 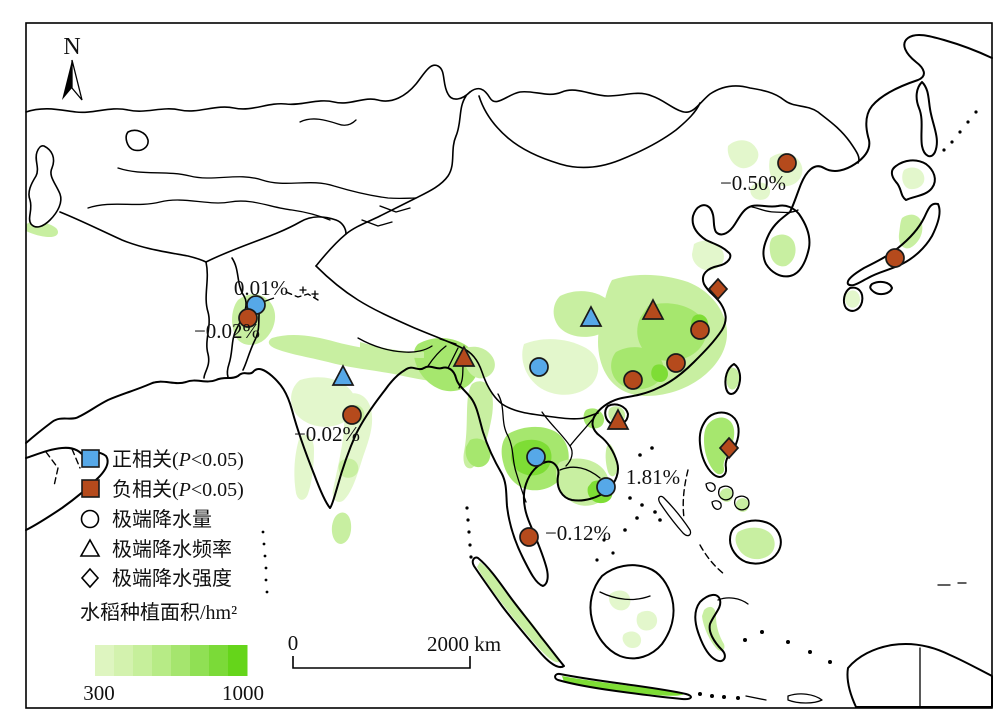 I want to click on legend-item-positive: 正相关(P<0.05), so click(x=178, y=459).